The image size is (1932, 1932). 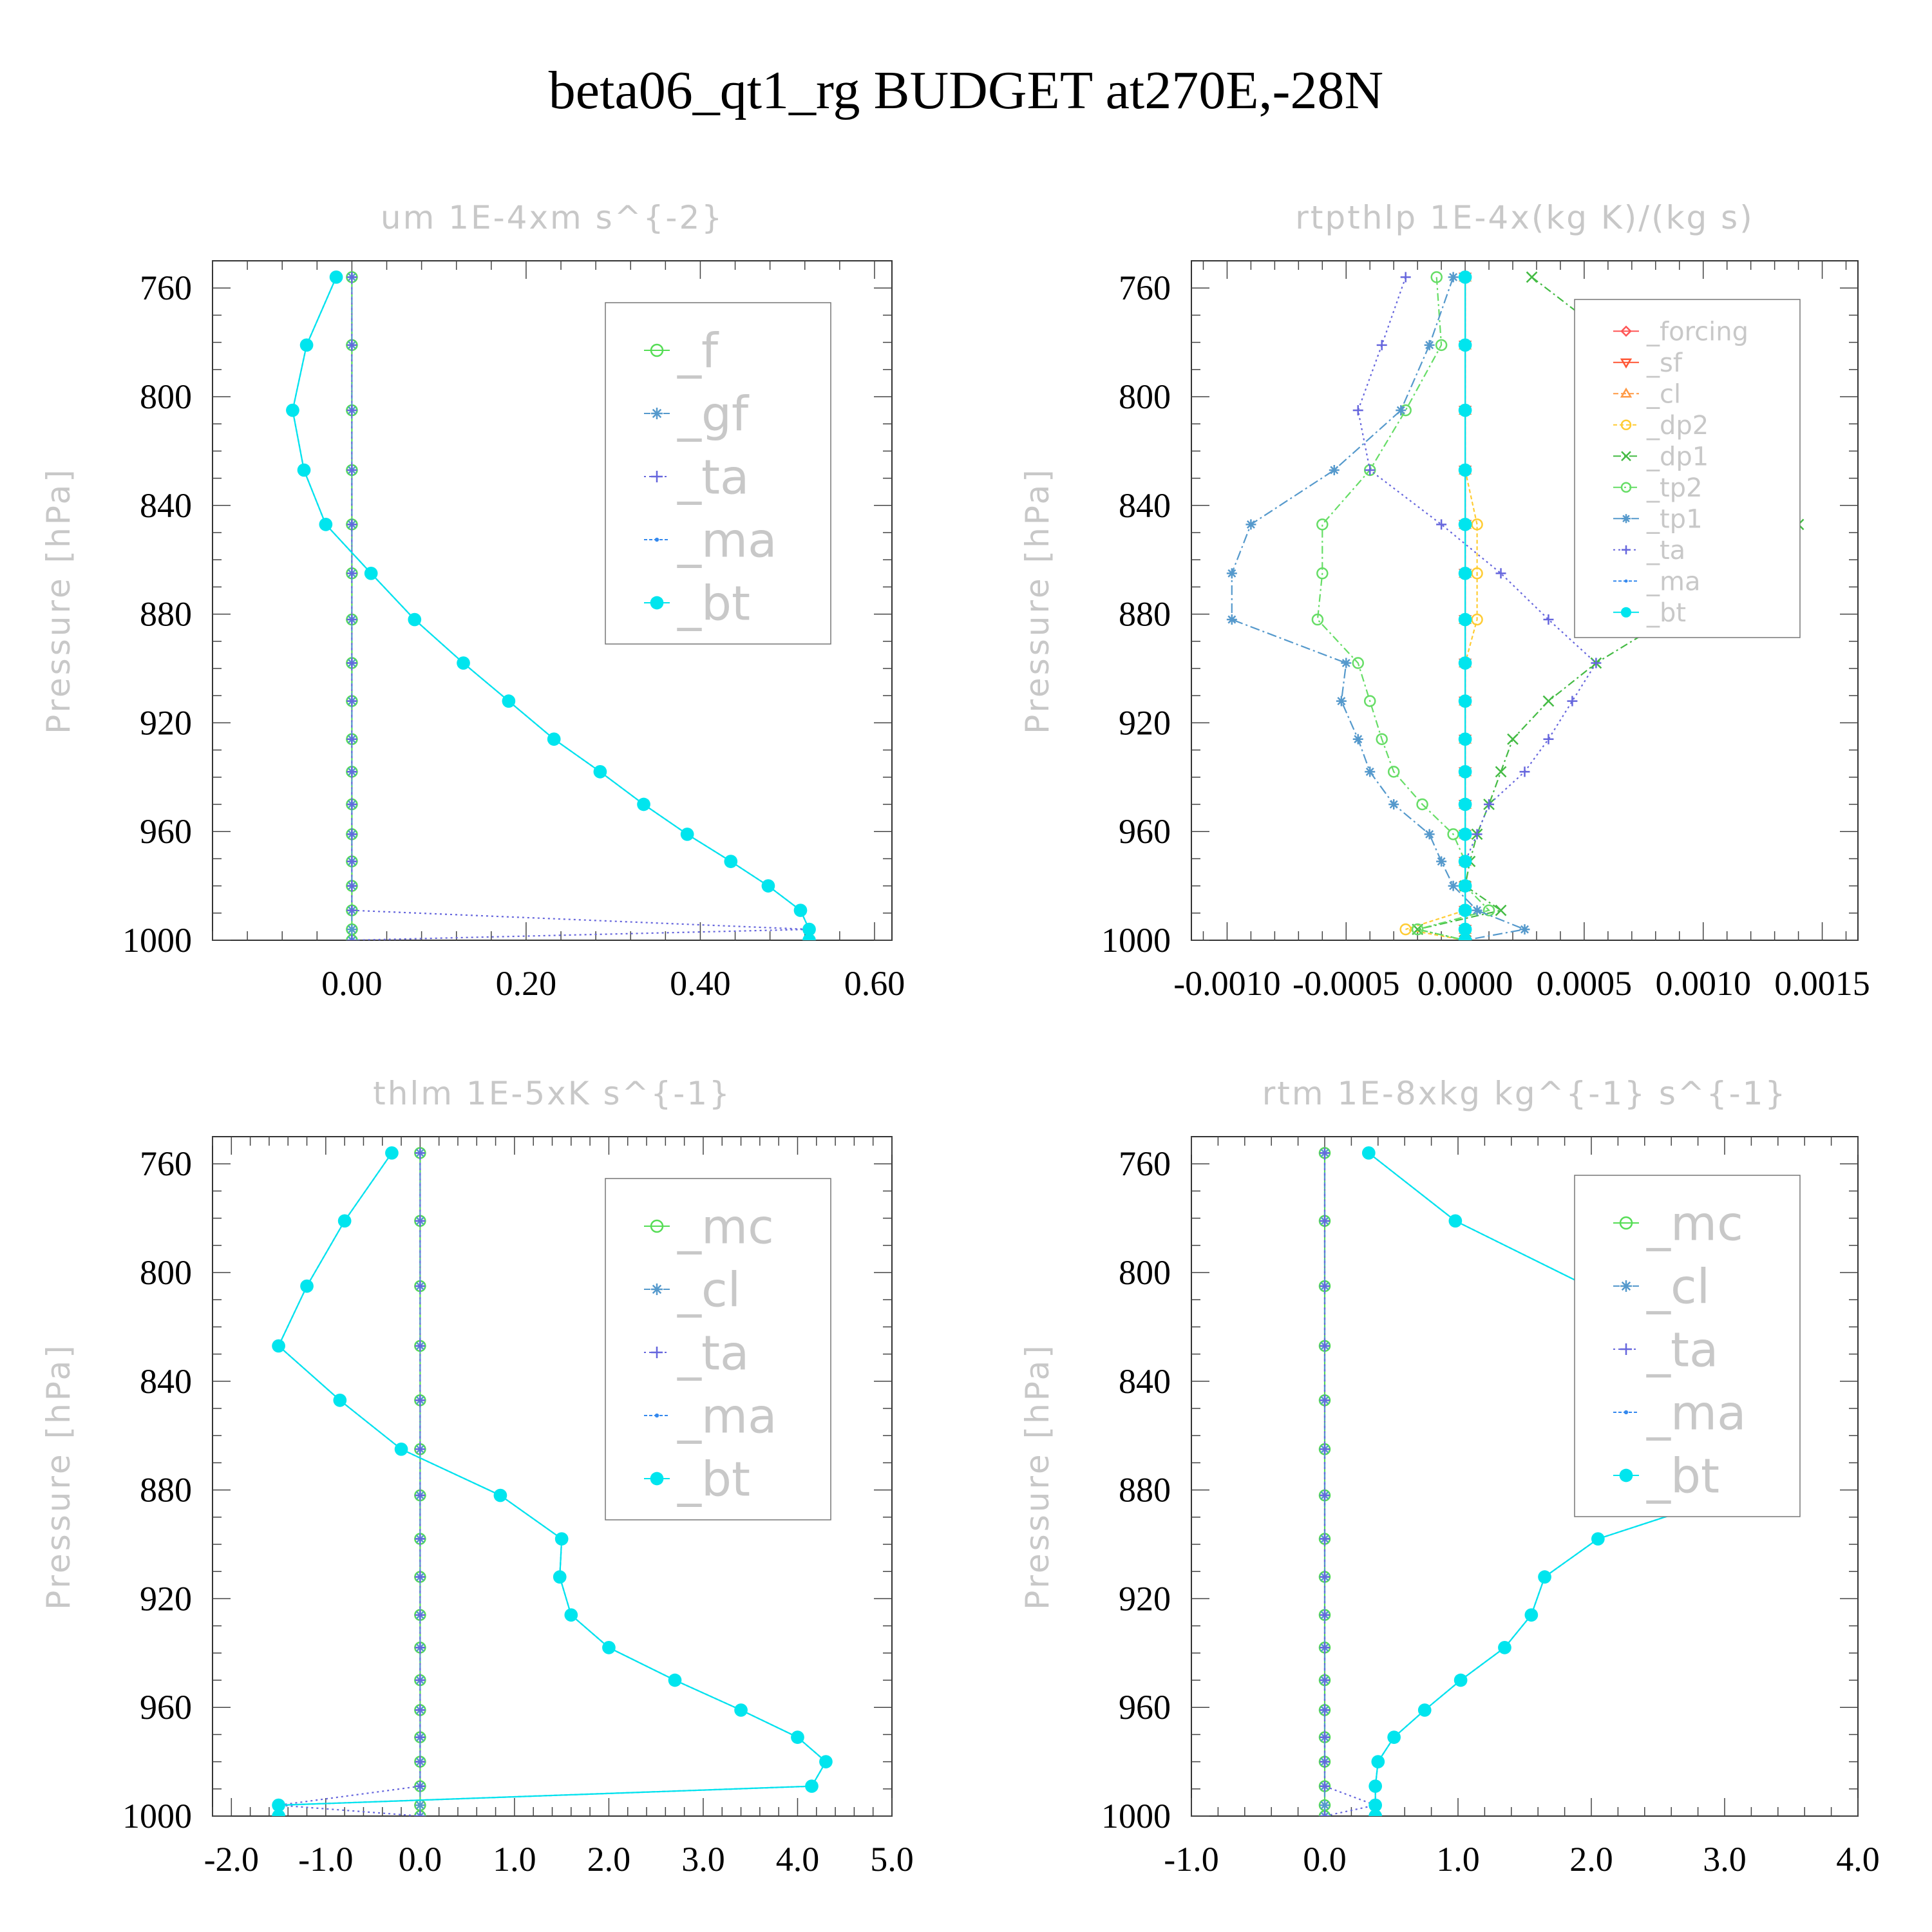 What do you see at coordinates (1673, 582) in the screenshot?
I see `legend-label: _ma` at bounding box center [1673, 582].